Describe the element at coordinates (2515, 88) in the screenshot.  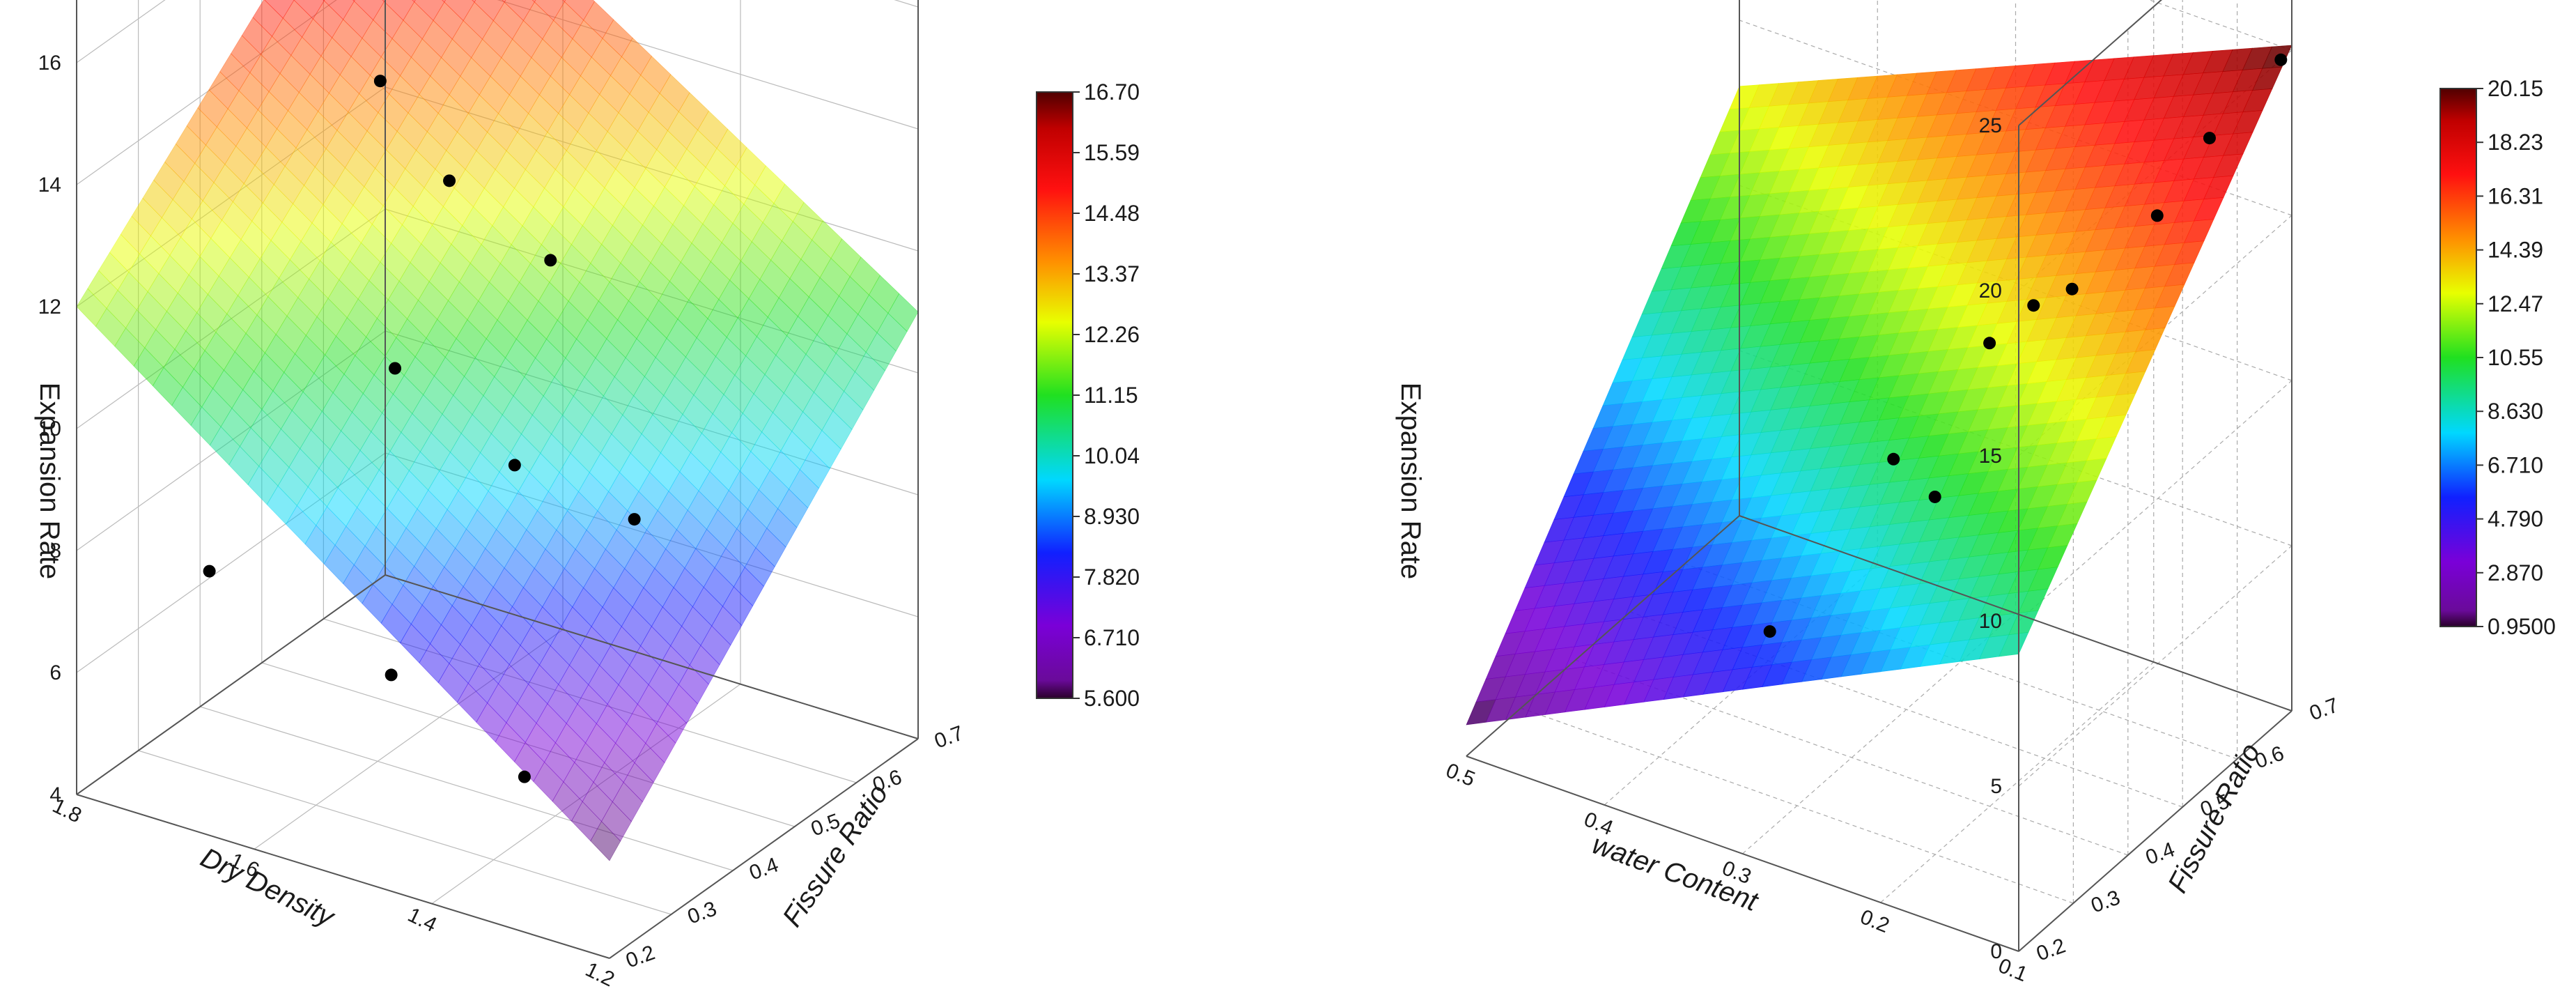
I see `colorbar-tick-label: 20.15` at that location.